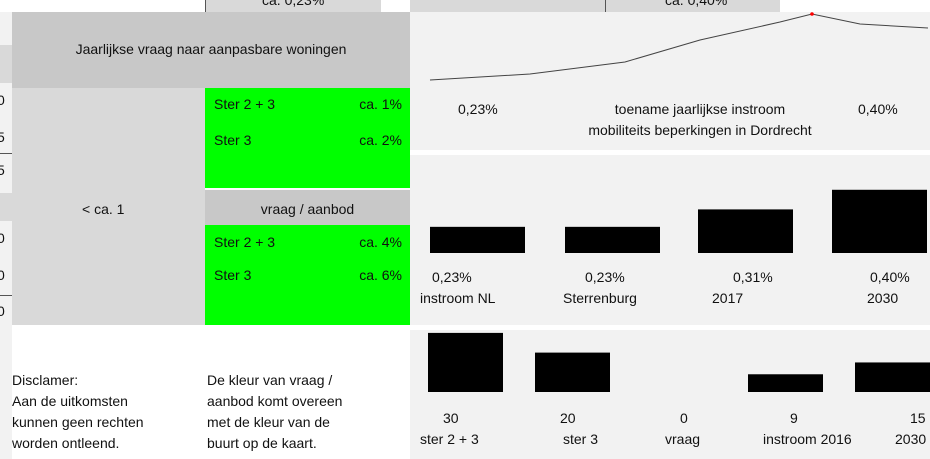 The height and width of the screenshot is (459, 930). Describe the element at coordinates (458, 298) in the screenshot. I see `bar-category-label: instroom NL` at that location.